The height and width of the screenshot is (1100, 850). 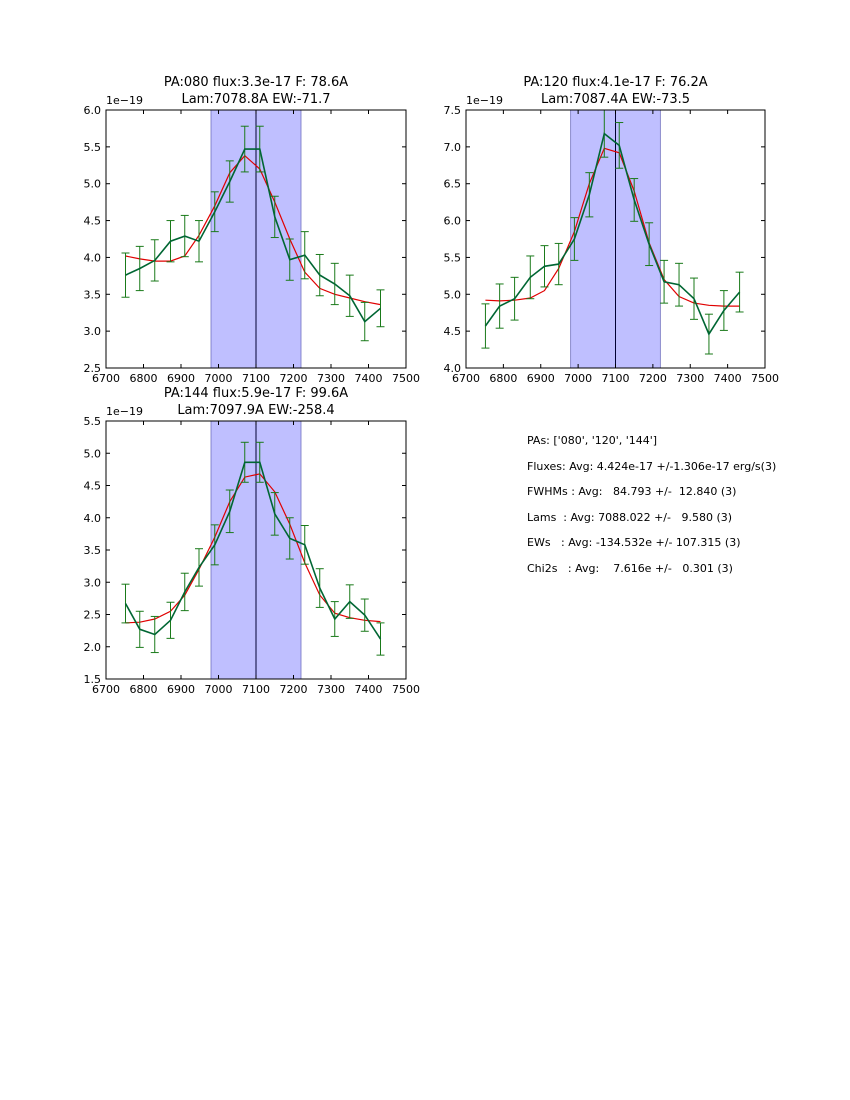 I want to click on y-tick-label: 7.0, so click(x=453, y=147).